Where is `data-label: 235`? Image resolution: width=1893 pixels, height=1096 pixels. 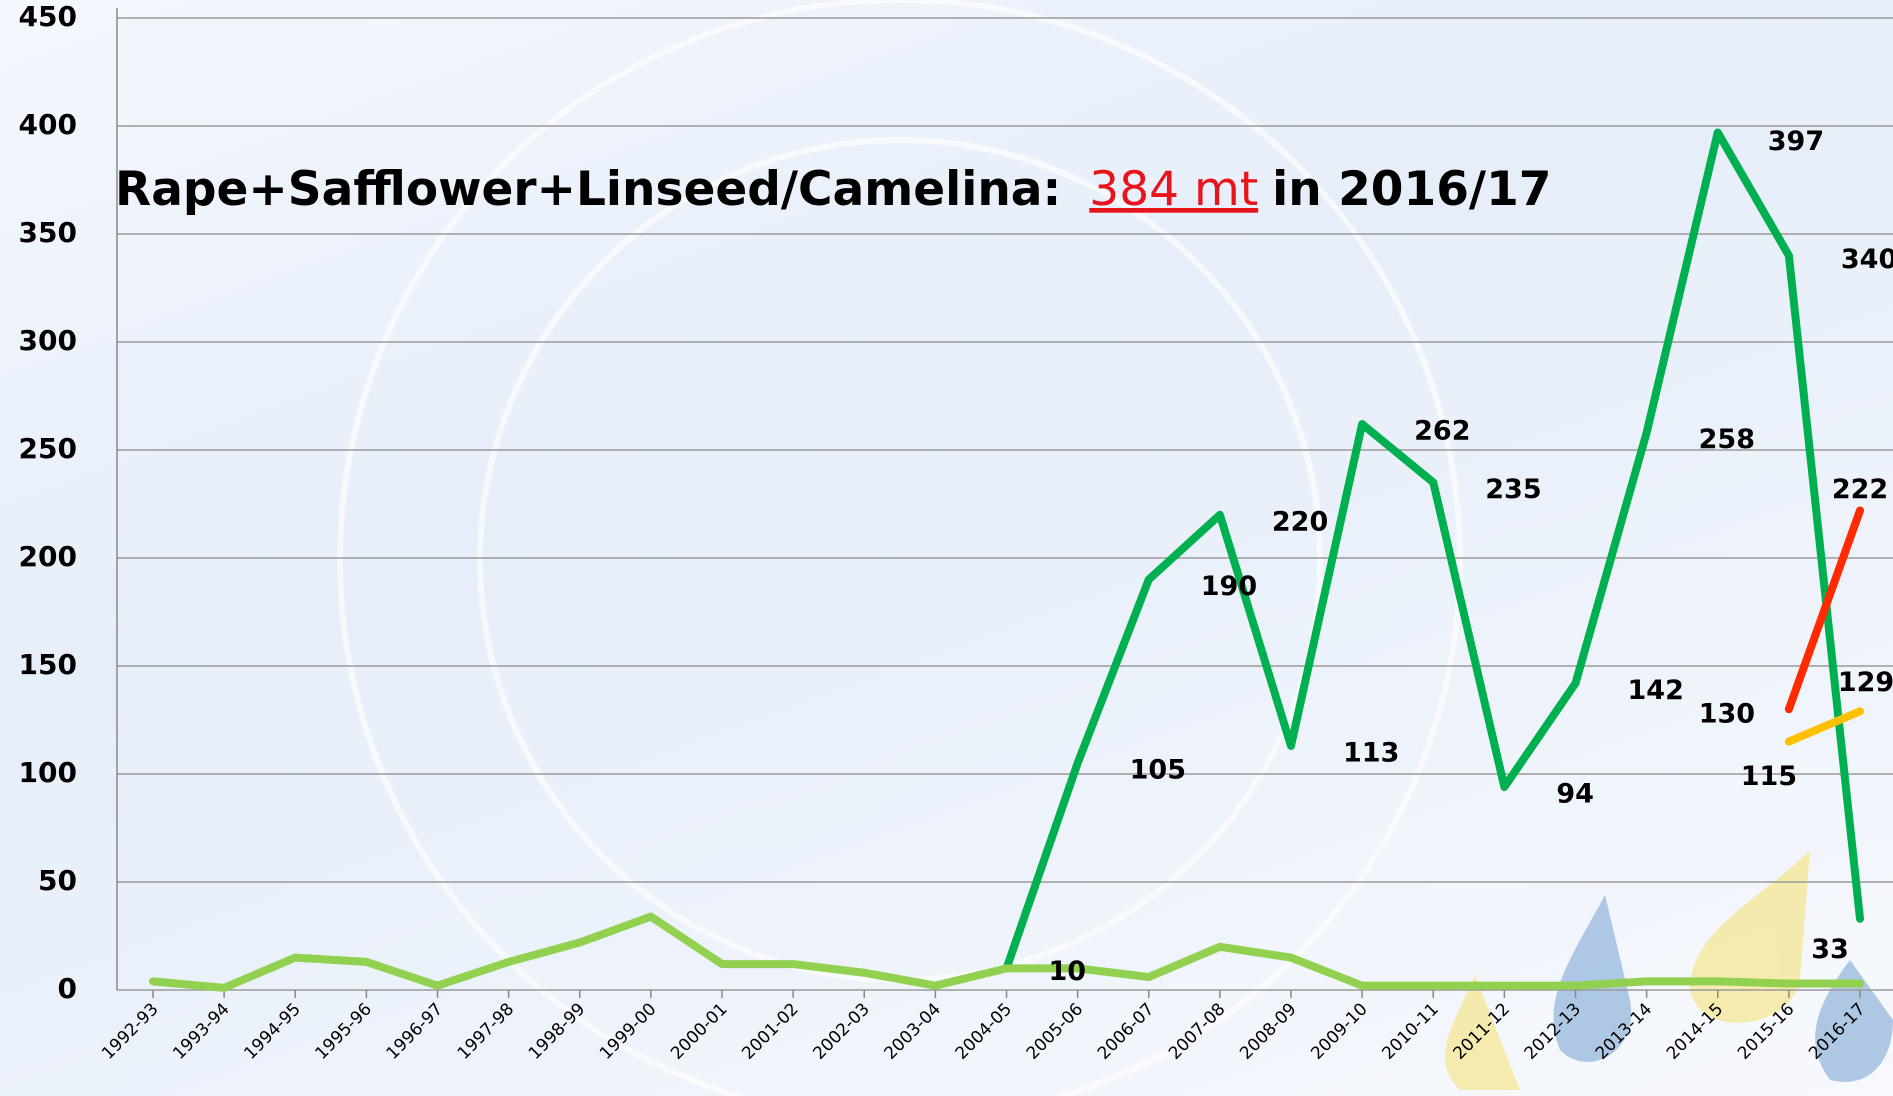 data-label: 235 is located at coordinates (1513, 489).